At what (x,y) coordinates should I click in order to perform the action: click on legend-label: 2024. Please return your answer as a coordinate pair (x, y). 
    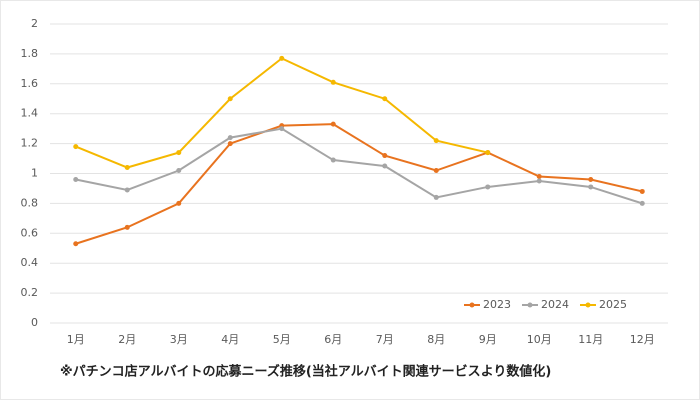
    Looking at the image, I should click on (555, 304).